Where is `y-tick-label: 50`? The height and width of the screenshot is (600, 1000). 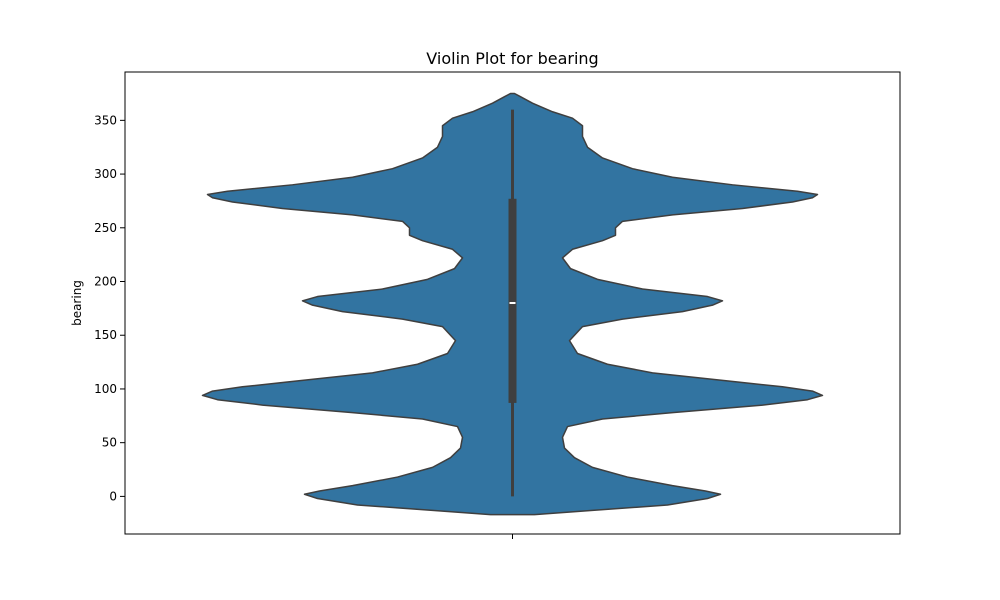 y-tick-label: 50 is located at coordinates (109, 443).